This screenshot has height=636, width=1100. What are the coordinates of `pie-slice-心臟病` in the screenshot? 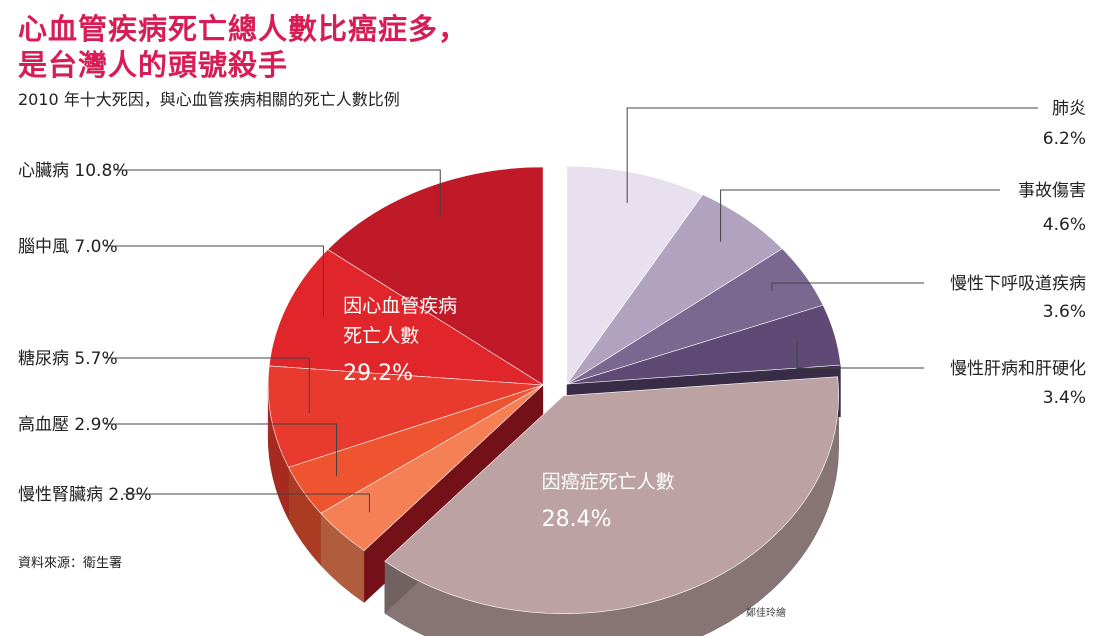 It's located at (435, 276).